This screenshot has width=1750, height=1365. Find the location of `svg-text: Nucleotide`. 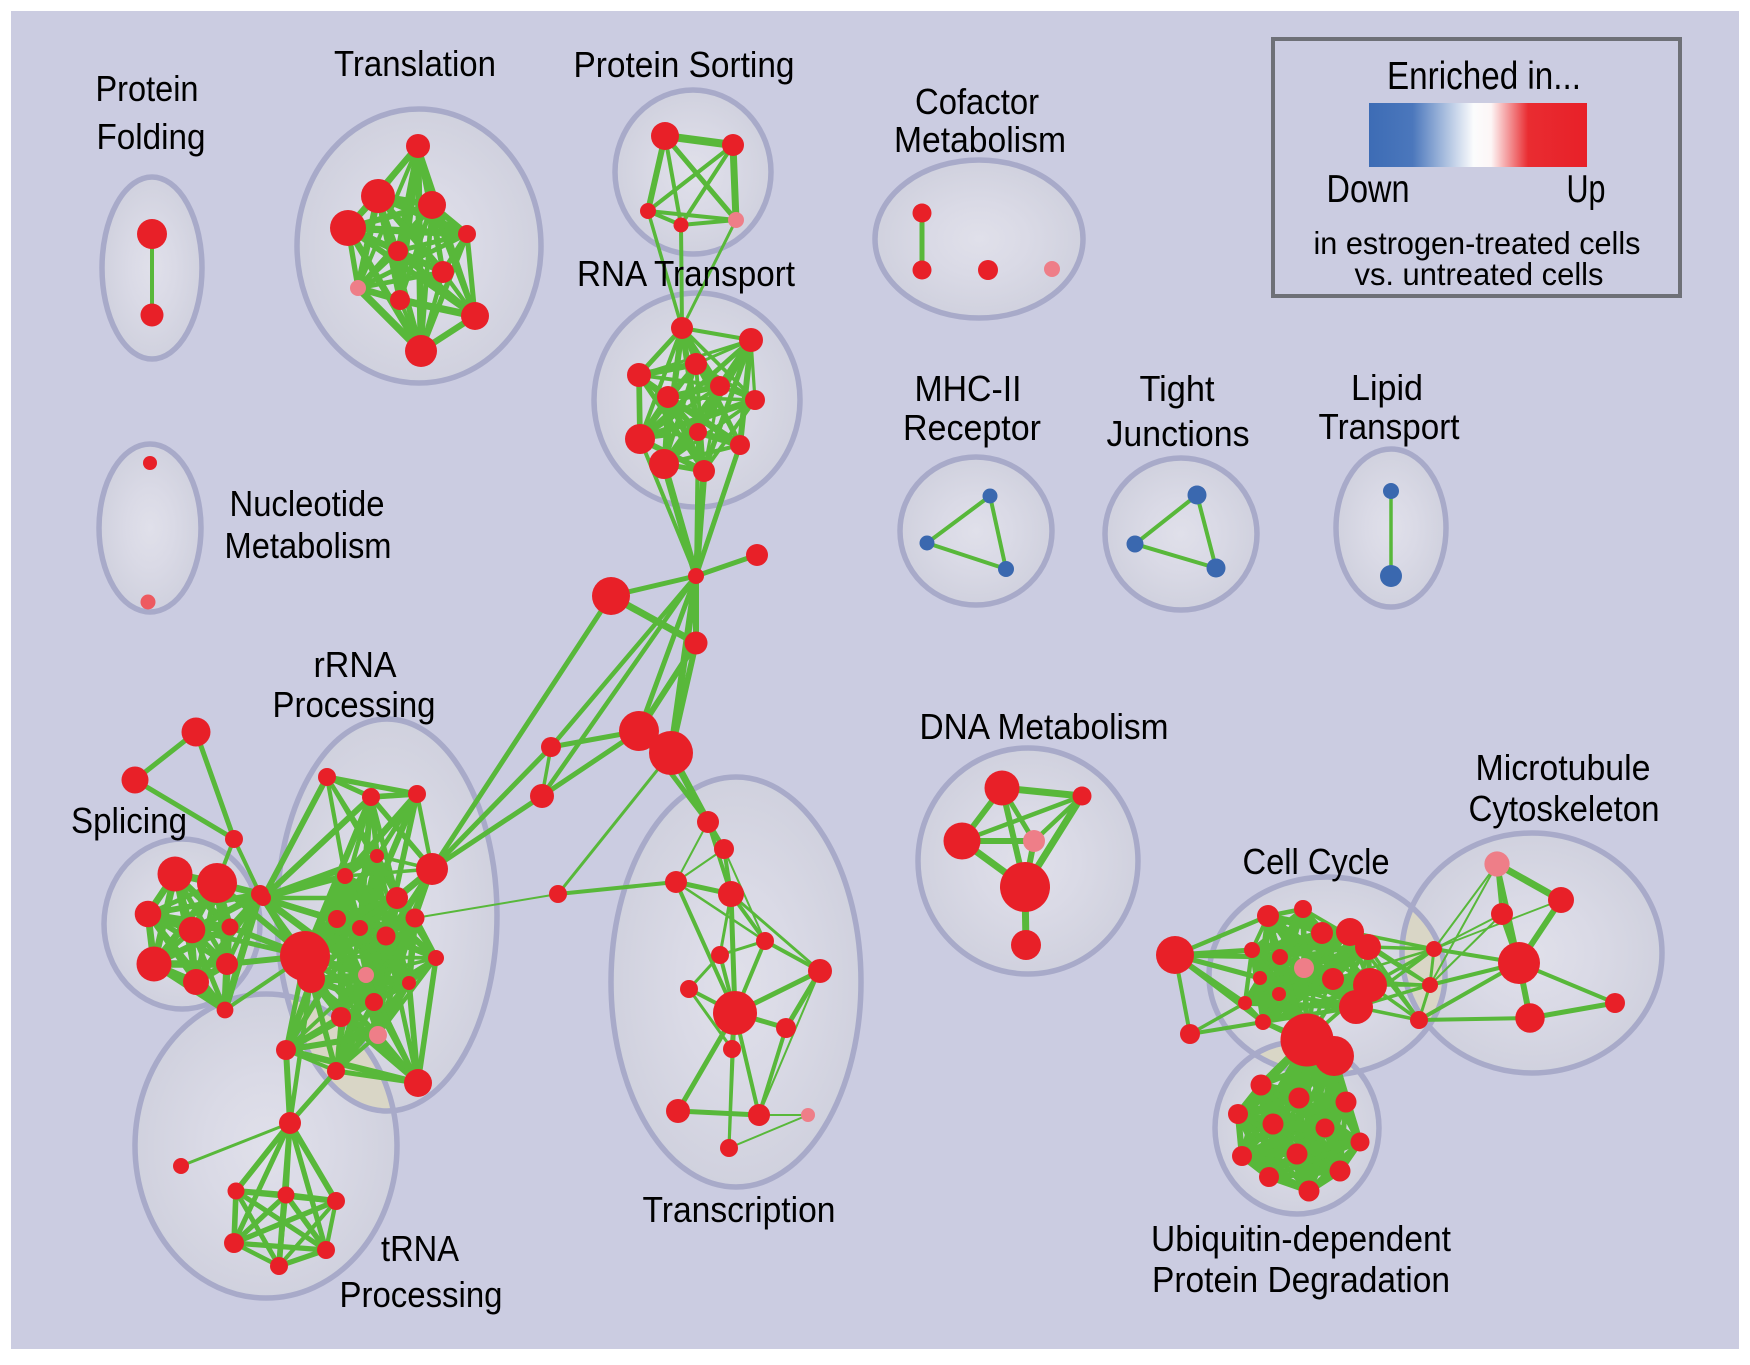

svg-text: Nucleotide is located at coordinates (307, 503).